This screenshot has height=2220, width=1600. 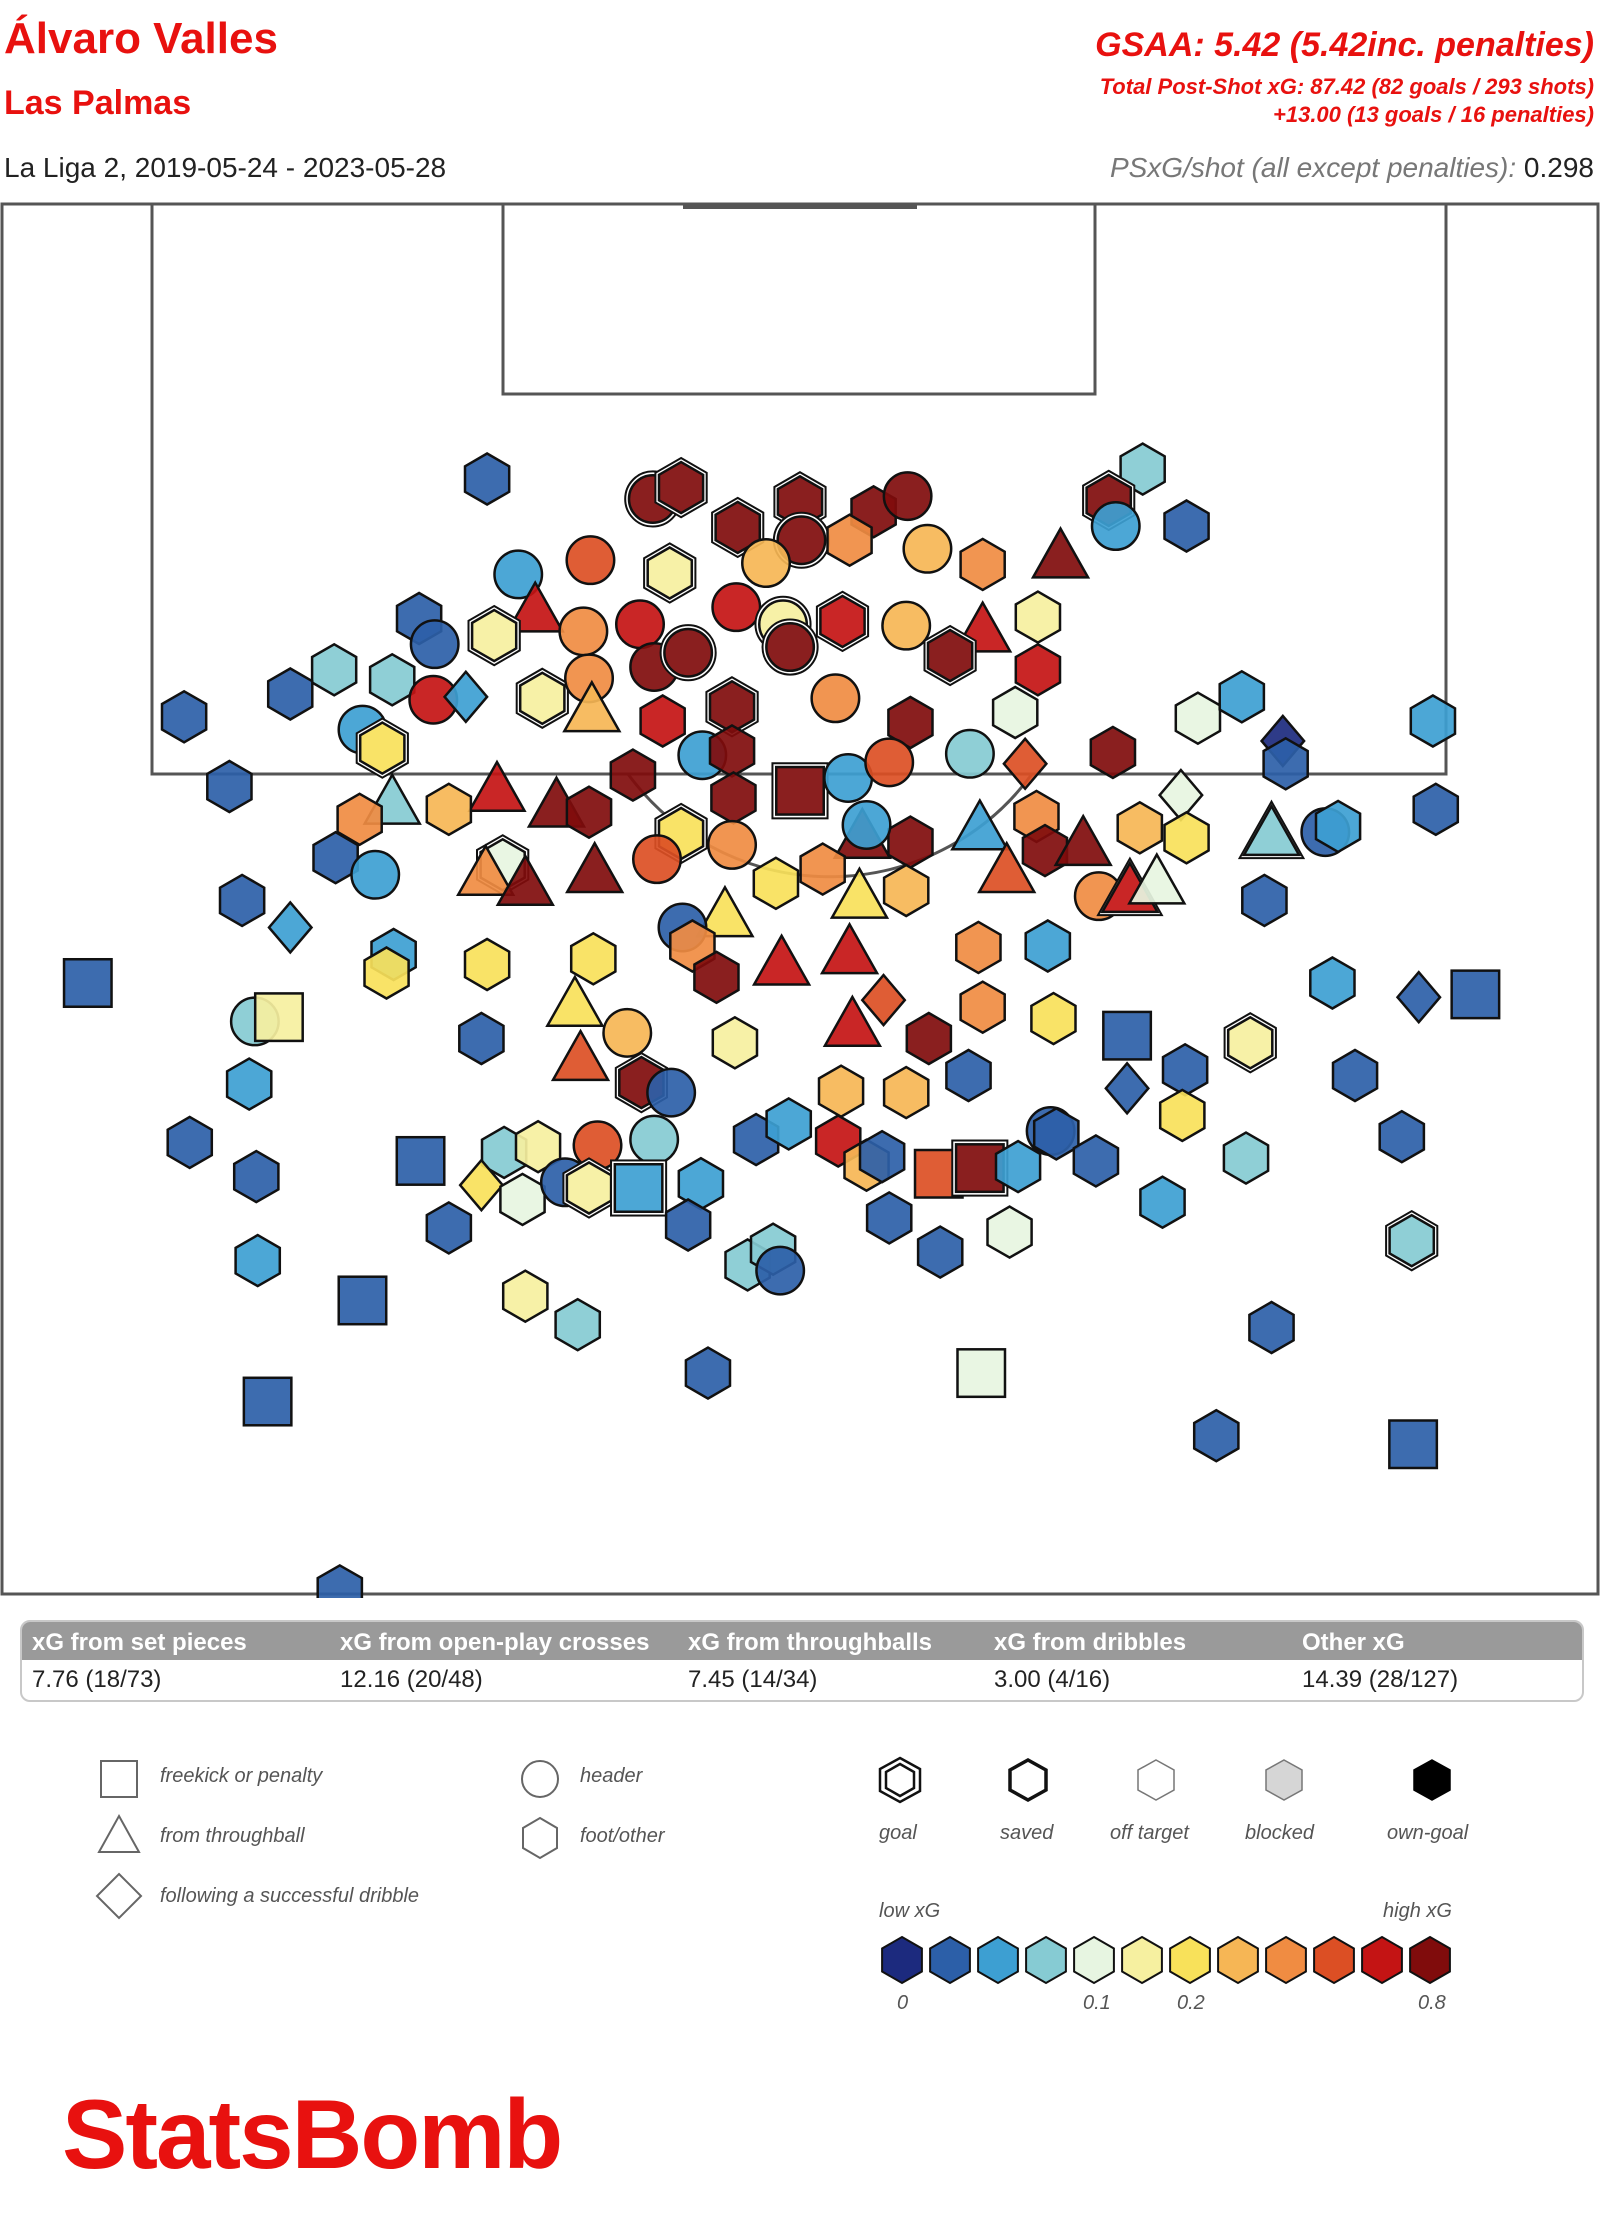 I want to click on scale-tick-0: 0, so click(x=903, y=2003).